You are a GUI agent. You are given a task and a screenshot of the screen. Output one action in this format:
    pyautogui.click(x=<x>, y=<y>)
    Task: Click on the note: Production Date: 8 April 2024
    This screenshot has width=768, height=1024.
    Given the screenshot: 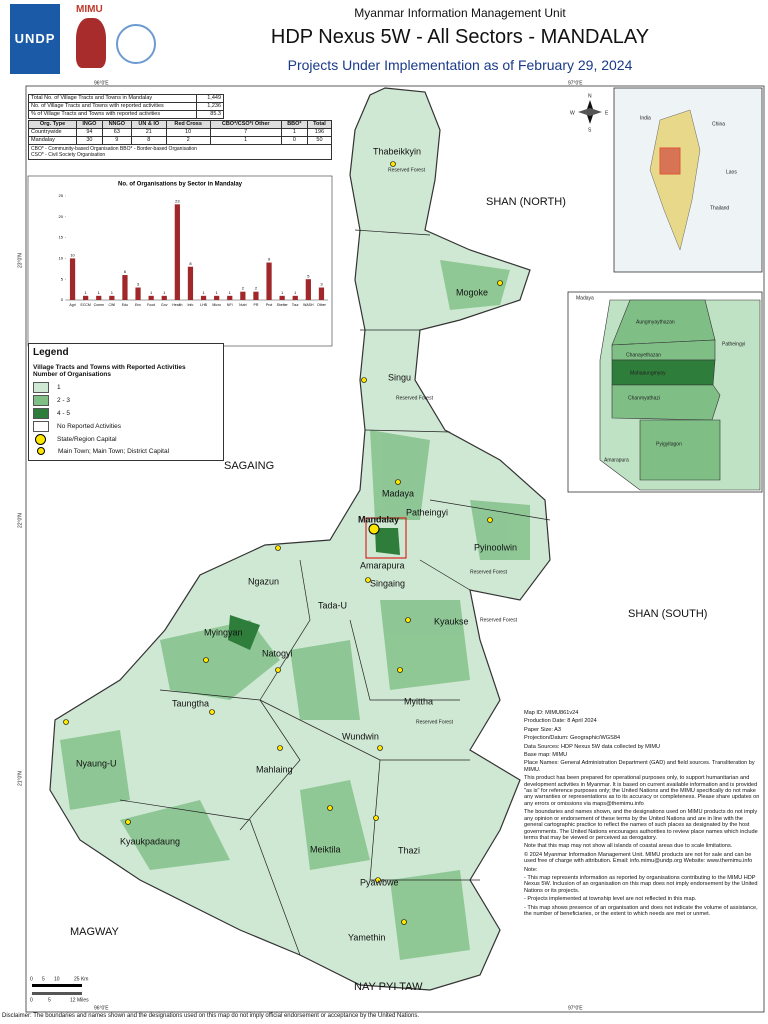 What is the action you would take?
    pyautogui.click(x=560, y=721)
    